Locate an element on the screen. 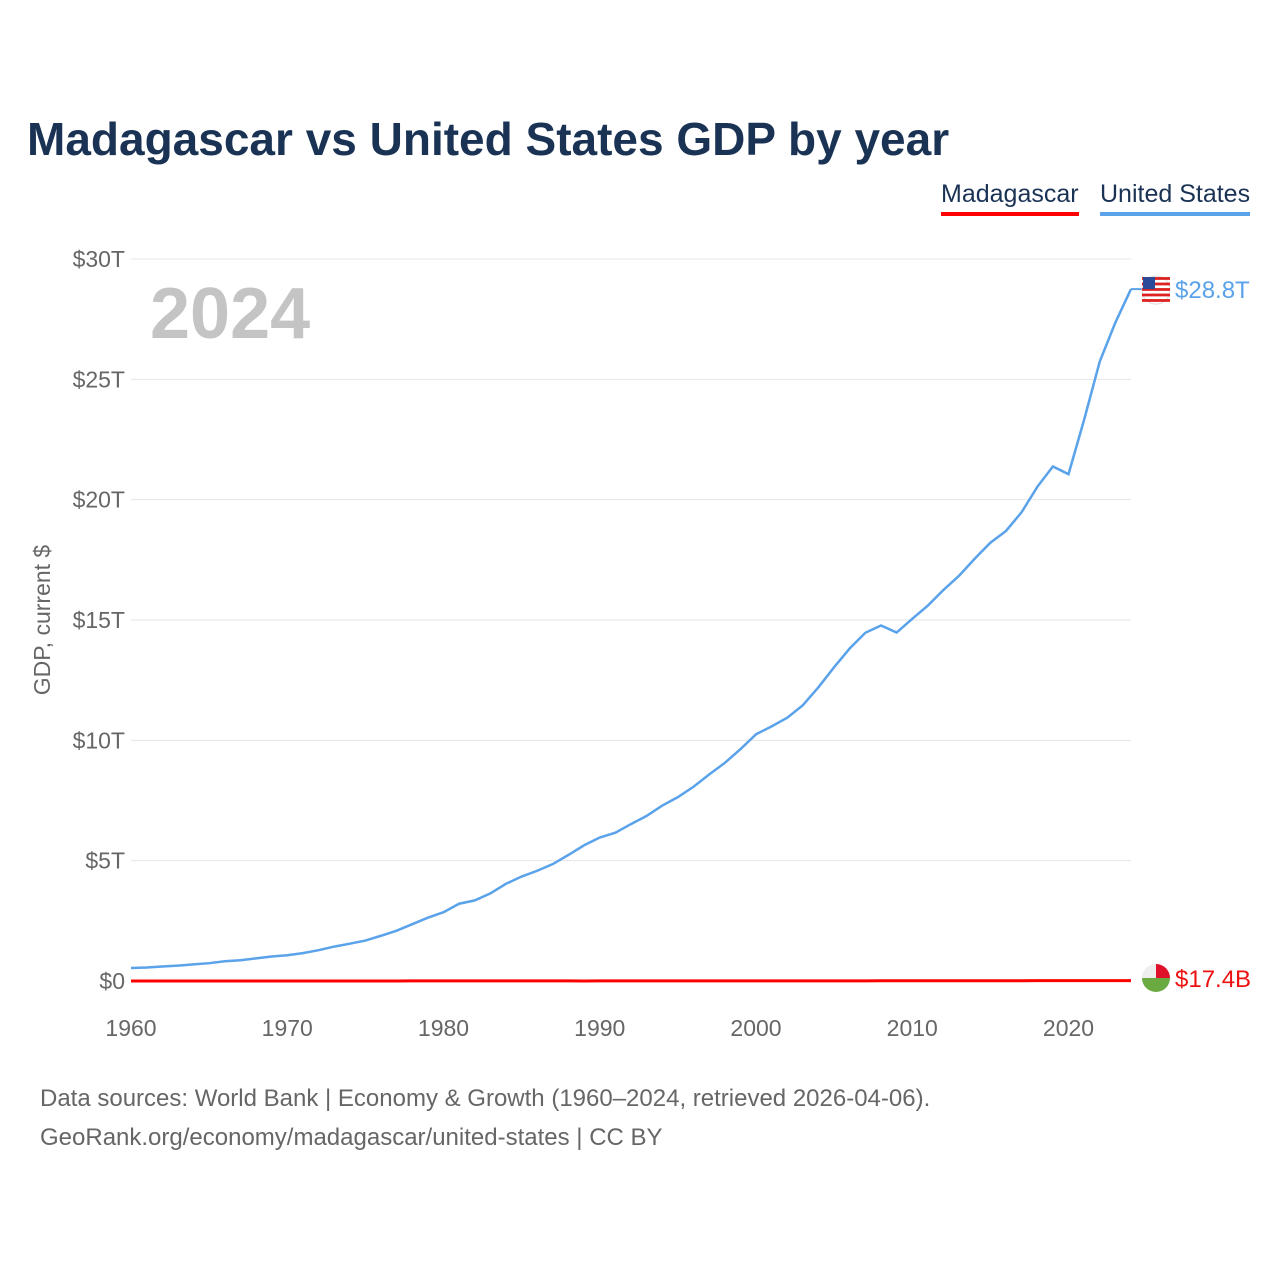  end-label-united-states: $28.8T is located at coordinates (1212, 290).